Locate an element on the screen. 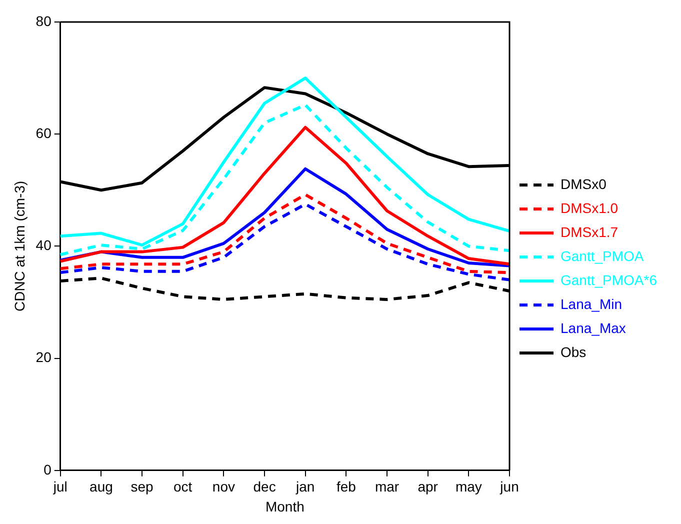 The image size is (681, 524). x-tick-label: jan is located at coordinates (305, 486).